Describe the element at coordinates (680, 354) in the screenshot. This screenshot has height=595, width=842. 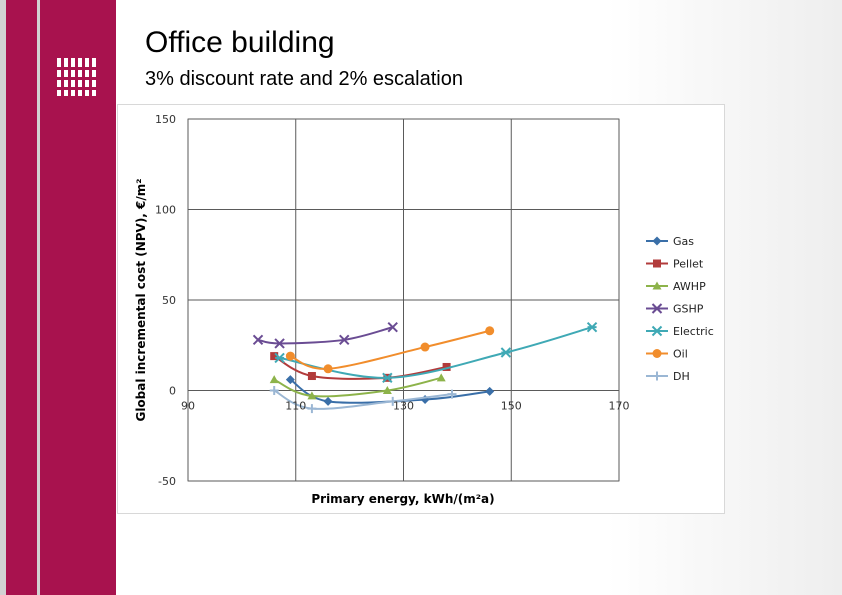
I see `legend-label: Oil` at that location.